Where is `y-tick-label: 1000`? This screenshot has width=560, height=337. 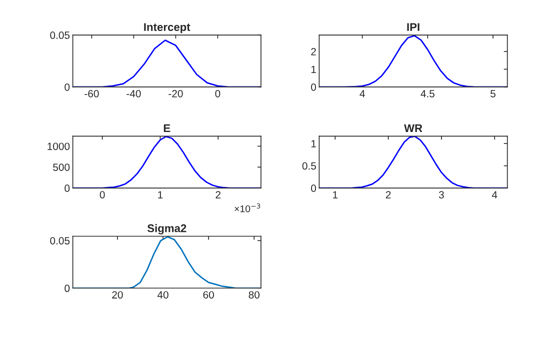
y-tick-label: 1000 is located at coordinates (59, 146).